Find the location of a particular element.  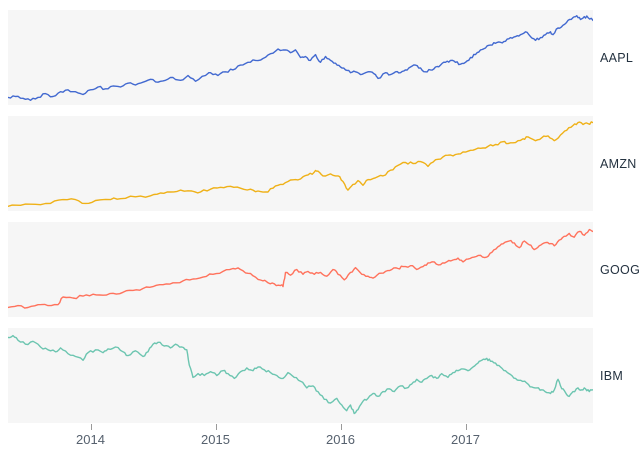

x-axis-tick-2014 is located at coordinates (91, 427).